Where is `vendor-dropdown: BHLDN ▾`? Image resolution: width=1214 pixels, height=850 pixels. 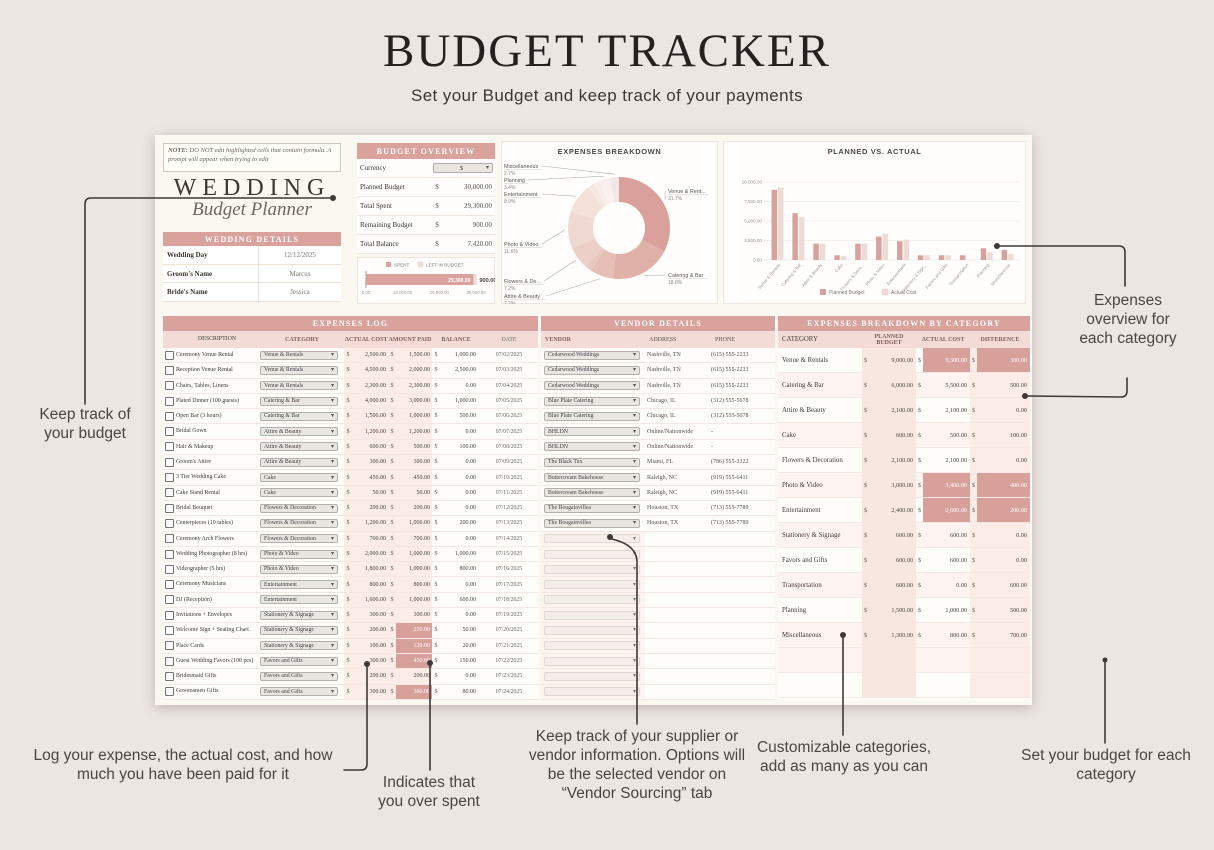
vendor-dropdown: BHLDN ▾ is located at coordinates (592, 447).